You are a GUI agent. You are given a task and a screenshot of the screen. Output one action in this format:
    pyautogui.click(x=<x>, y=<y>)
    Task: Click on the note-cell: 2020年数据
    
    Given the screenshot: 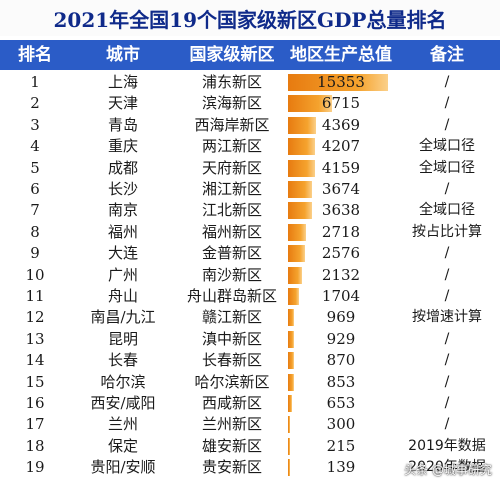 What is the action you would take?
    pyautogui.click(x=447, y=467)
    